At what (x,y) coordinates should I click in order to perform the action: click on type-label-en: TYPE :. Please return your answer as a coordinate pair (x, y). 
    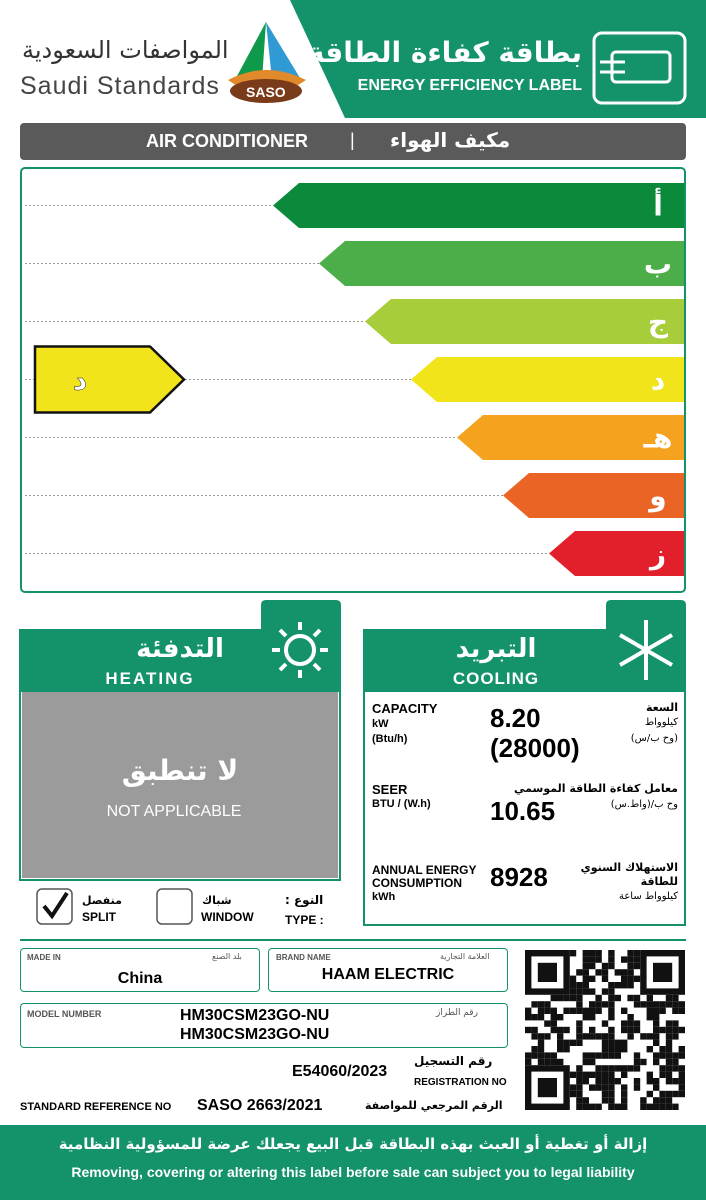
    Looking at the image, I should click on (304, 920).